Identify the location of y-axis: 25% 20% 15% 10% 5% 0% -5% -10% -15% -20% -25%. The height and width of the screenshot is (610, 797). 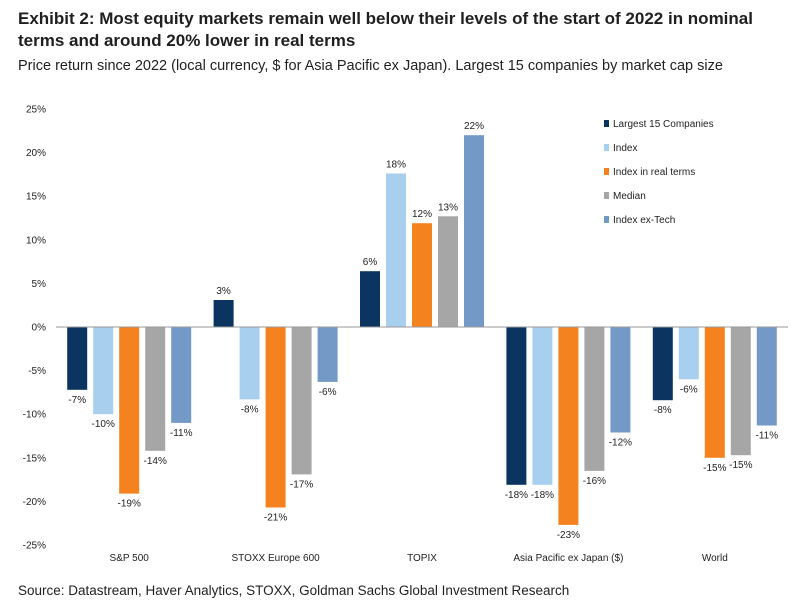
(34, 328).